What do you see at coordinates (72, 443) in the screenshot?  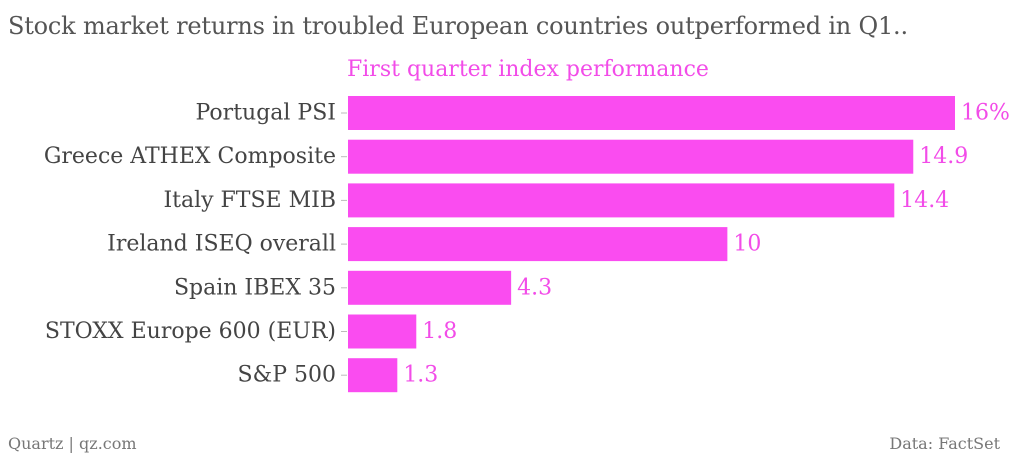 I see `footer-source-left: Quartz | qz.com` at bounding box center [72, 443].